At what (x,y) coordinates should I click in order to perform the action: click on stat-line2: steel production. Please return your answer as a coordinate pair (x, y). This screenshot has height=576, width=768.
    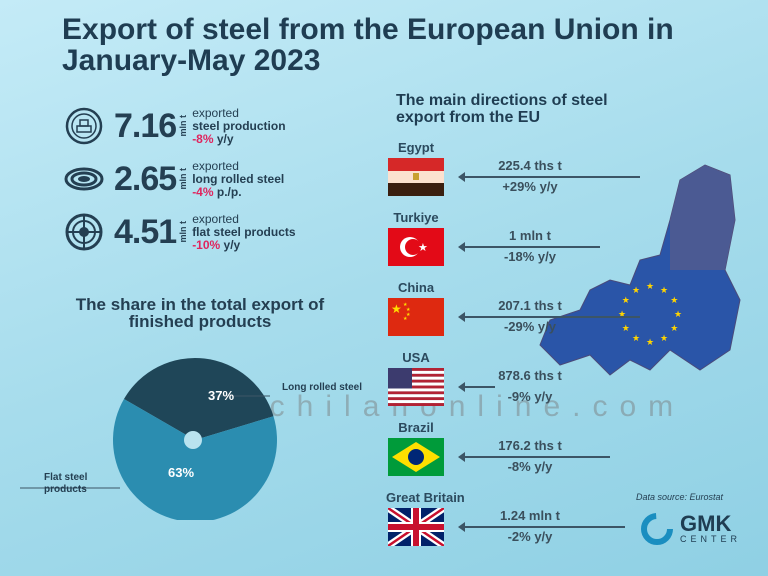
    Looking at the image, I should click on (239, 125).